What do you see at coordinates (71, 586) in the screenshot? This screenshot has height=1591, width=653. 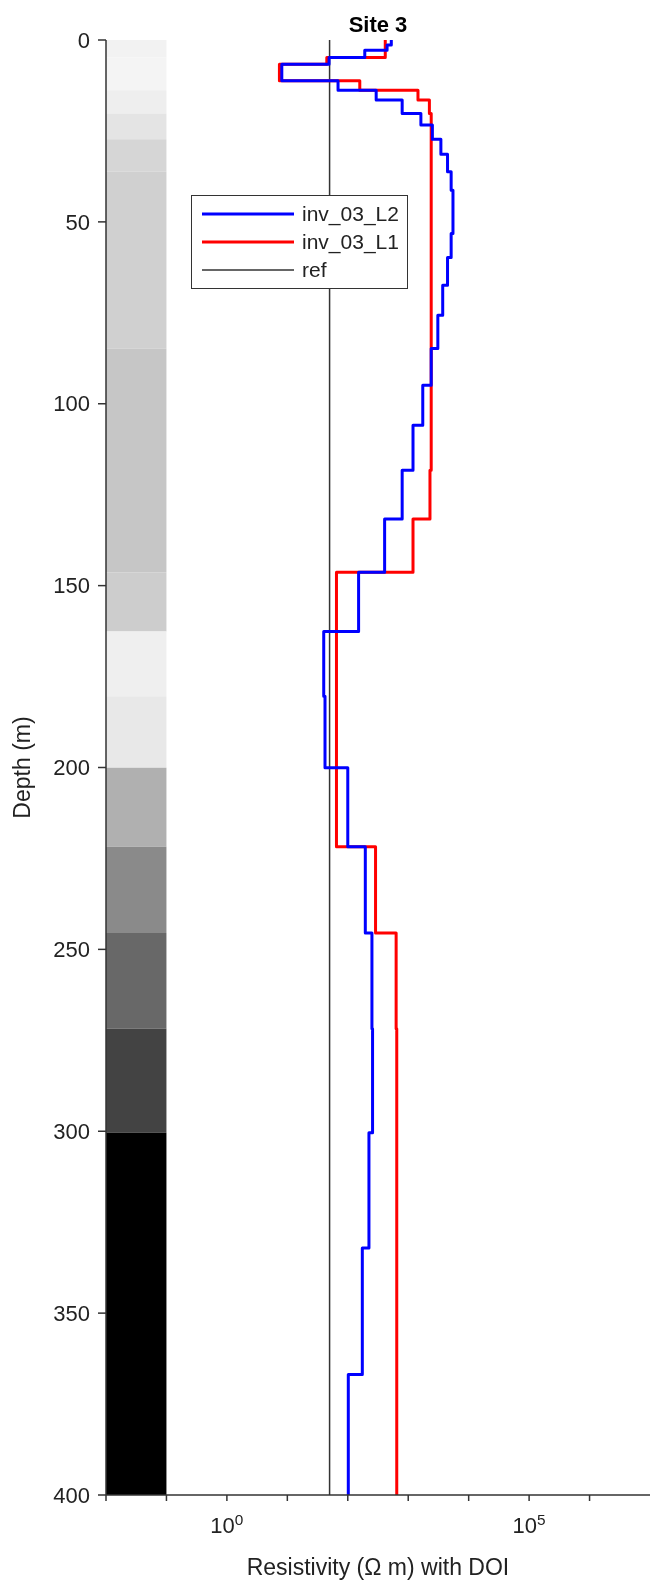 I see `y-tick-label: 150` at bounding box center [71, 586].